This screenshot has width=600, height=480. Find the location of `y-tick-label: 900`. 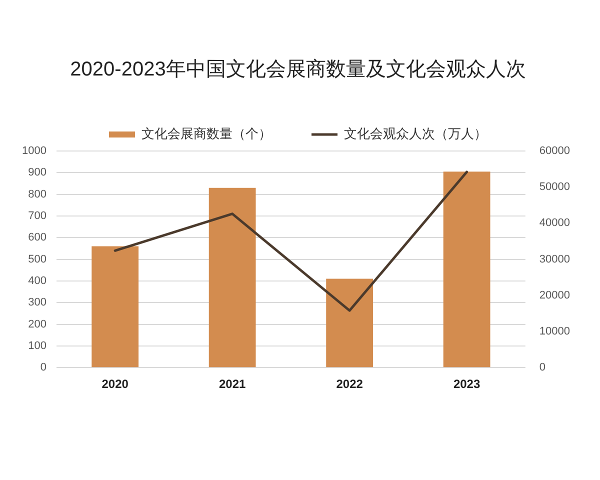

y-tick-label: 900 is located at coordinates (37, 172).